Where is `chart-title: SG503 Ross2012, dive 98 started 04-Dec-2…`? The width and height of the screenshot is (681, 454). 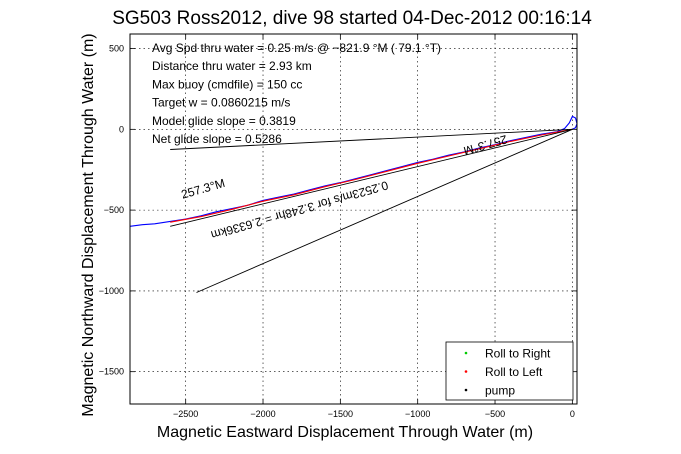 chart-title: SG503 Ross2012, dive 98 started 04-Dec-2… is located at coordinates (352, 18).